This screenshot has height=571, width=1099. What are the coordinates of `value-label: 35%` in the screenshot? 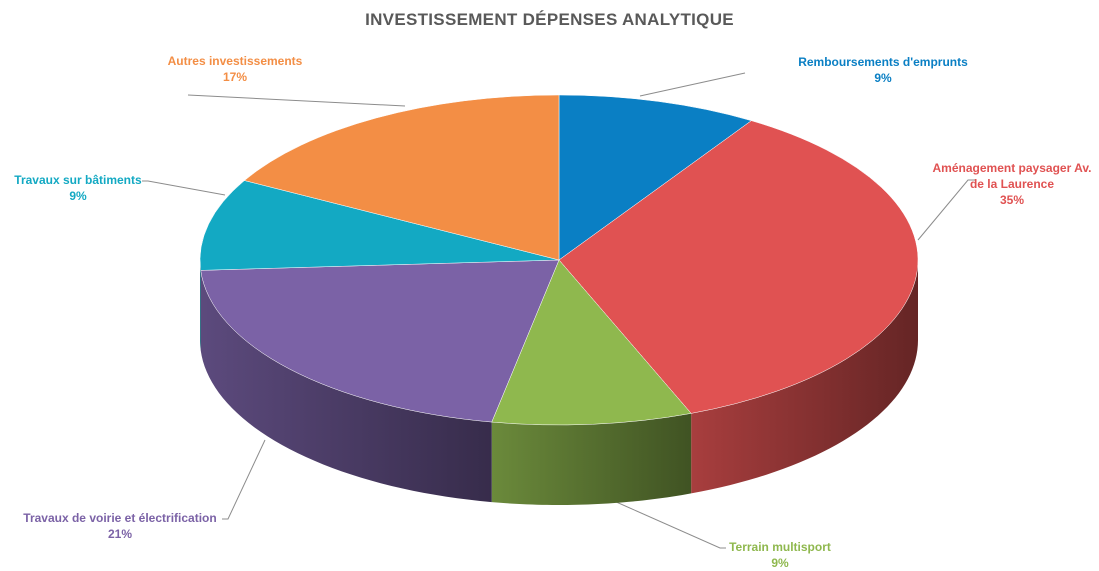 It's located at (1012, 200).